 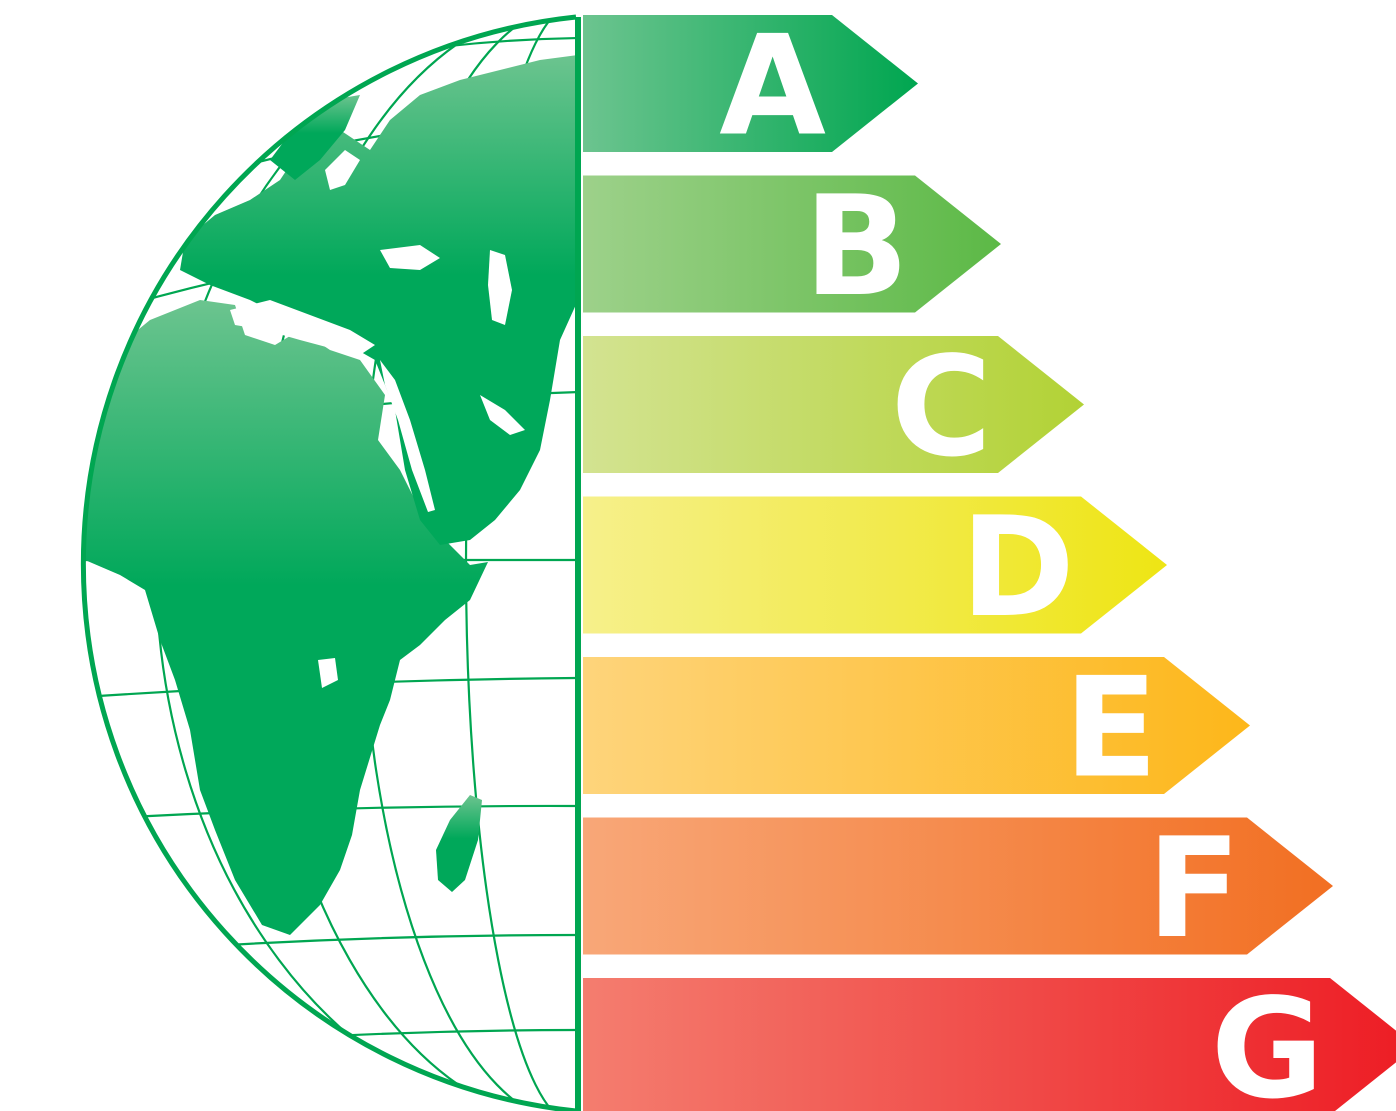 I want to click on rating-arrow-b, so click(x=792, y=244).